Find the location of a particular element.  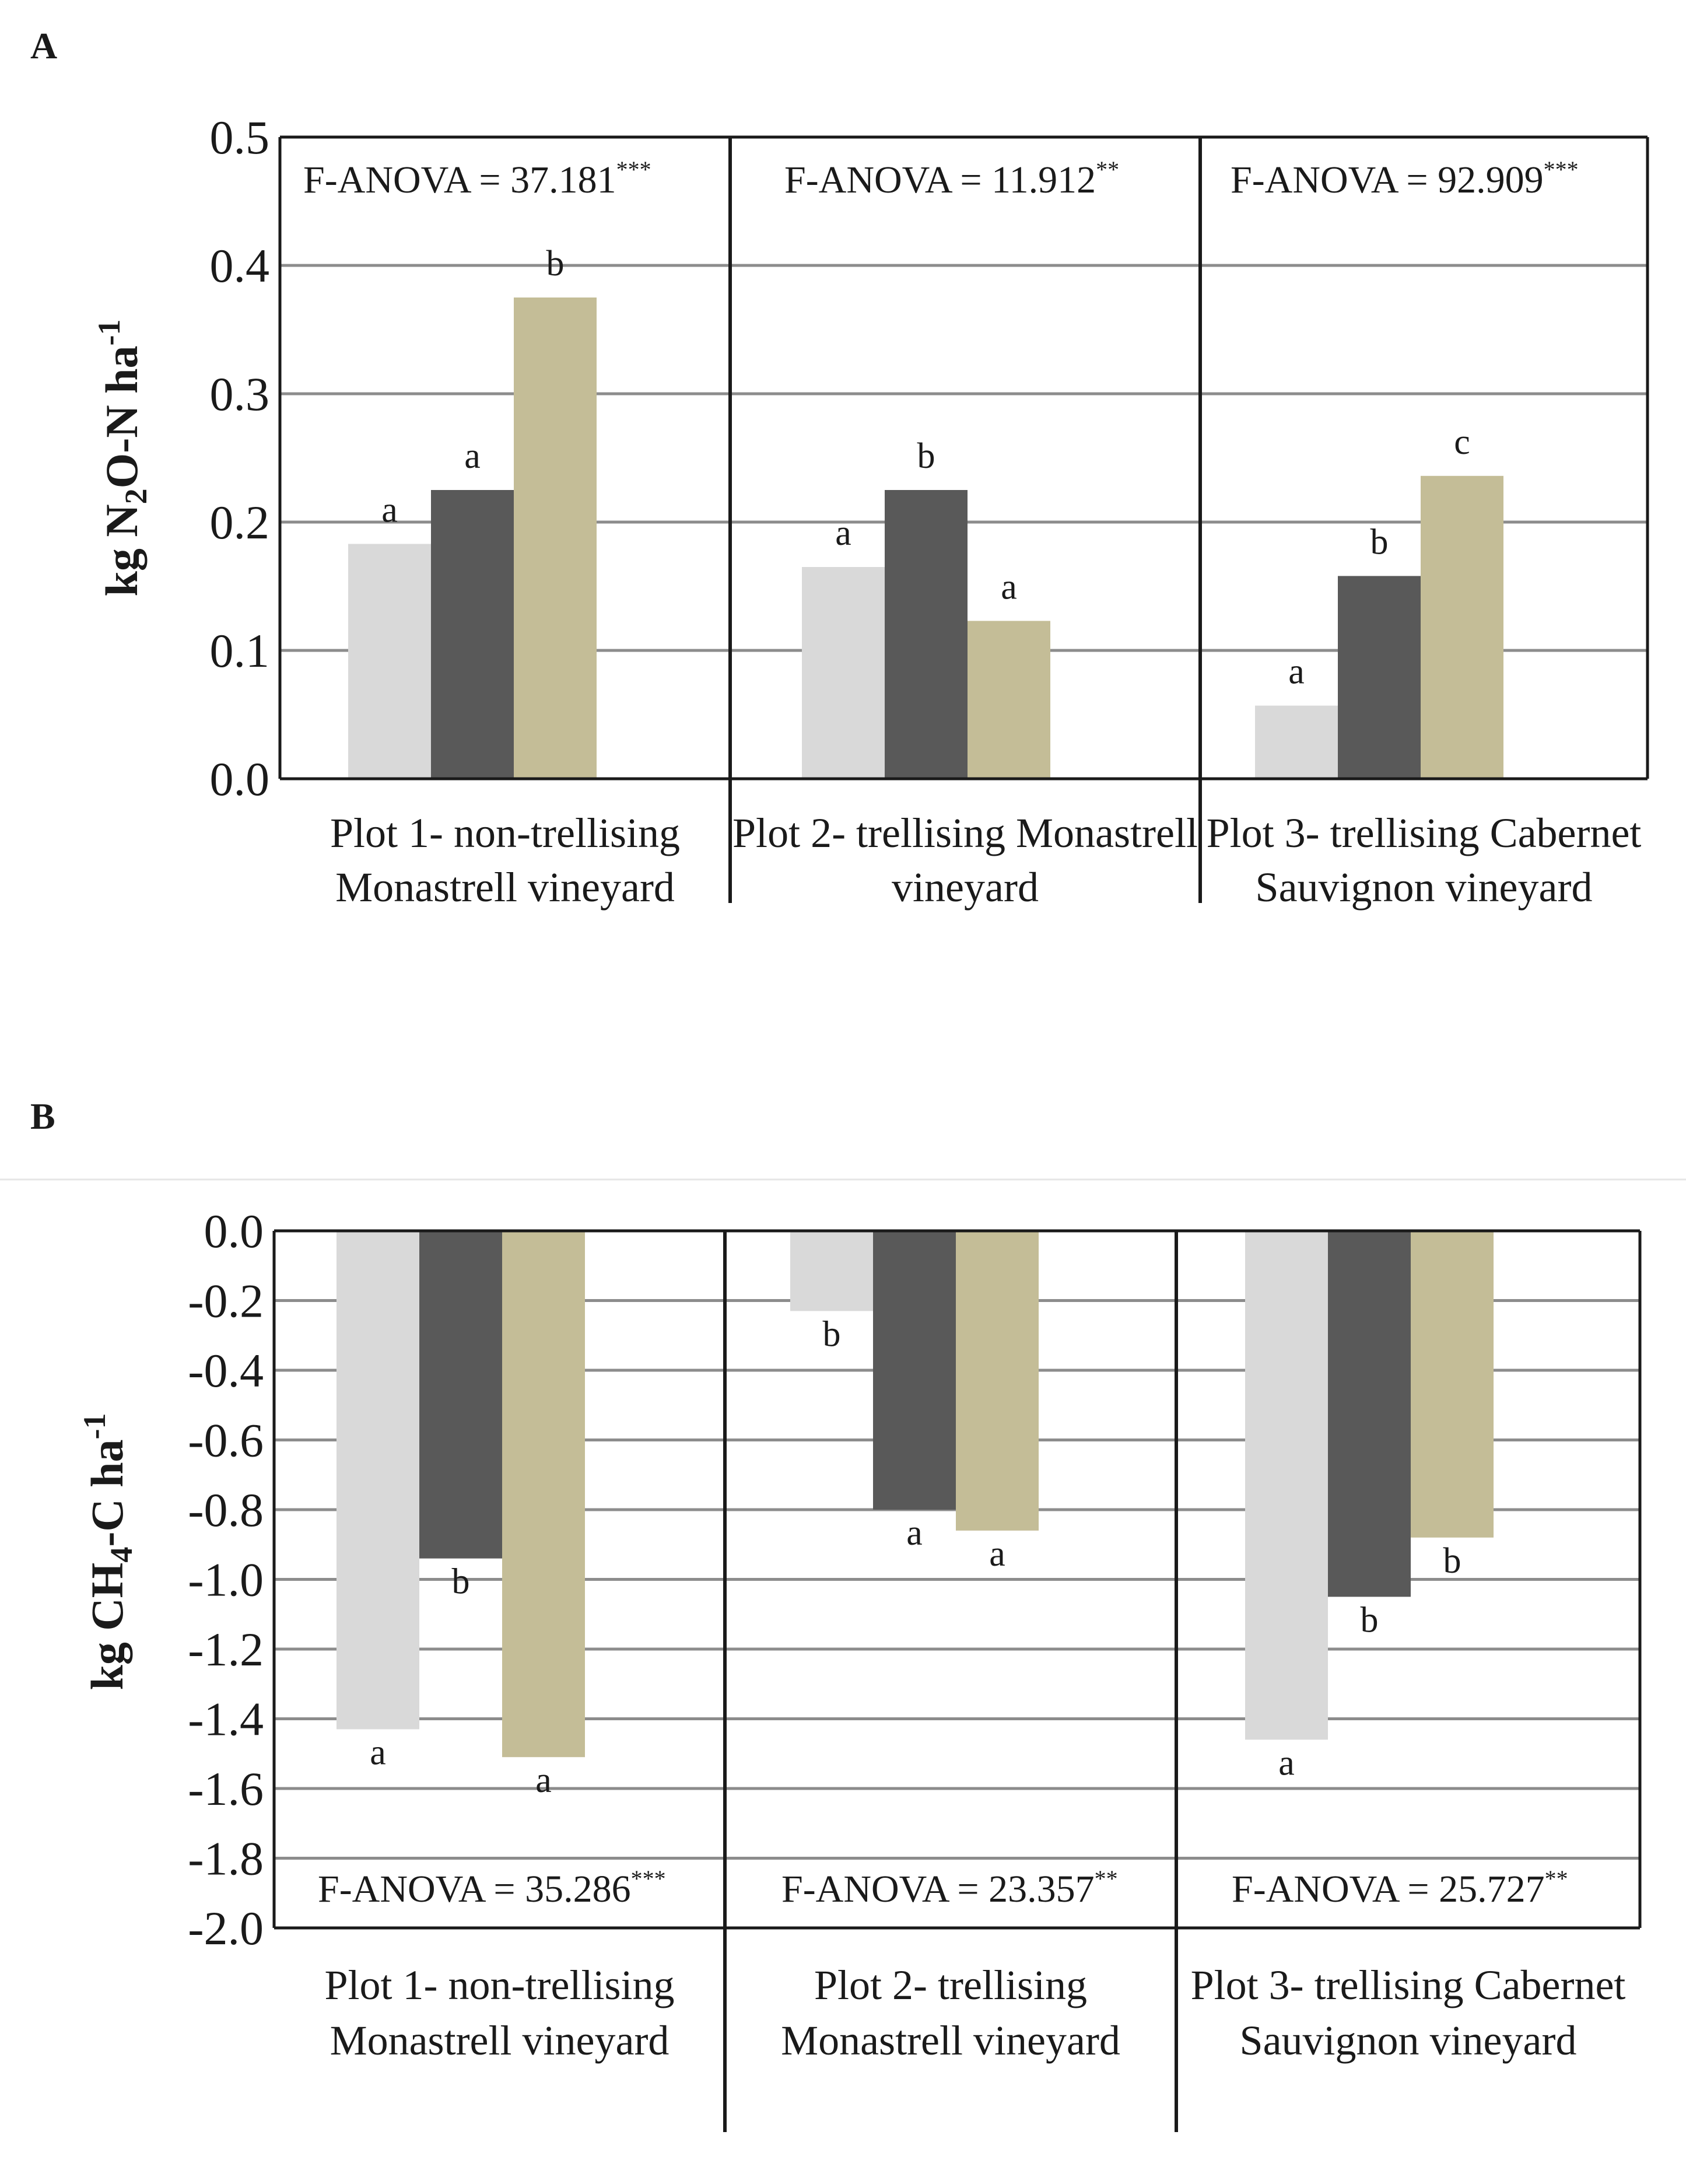

y-tick-label: -1.4 is located at coordinates (226, 1719).